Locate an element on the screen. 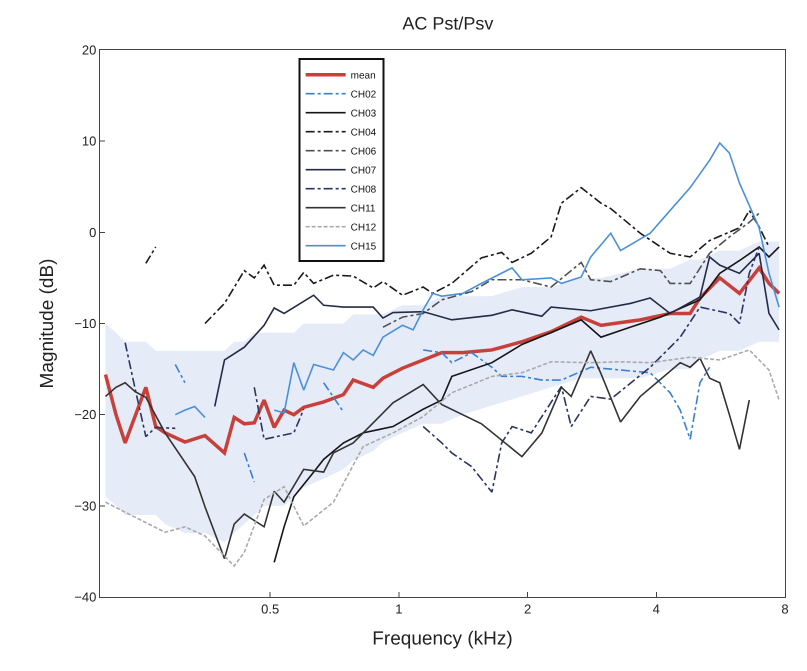 The image size is (807, 671). x-axis-title: Frequency (kHz) is located at coordinates (442, 639).